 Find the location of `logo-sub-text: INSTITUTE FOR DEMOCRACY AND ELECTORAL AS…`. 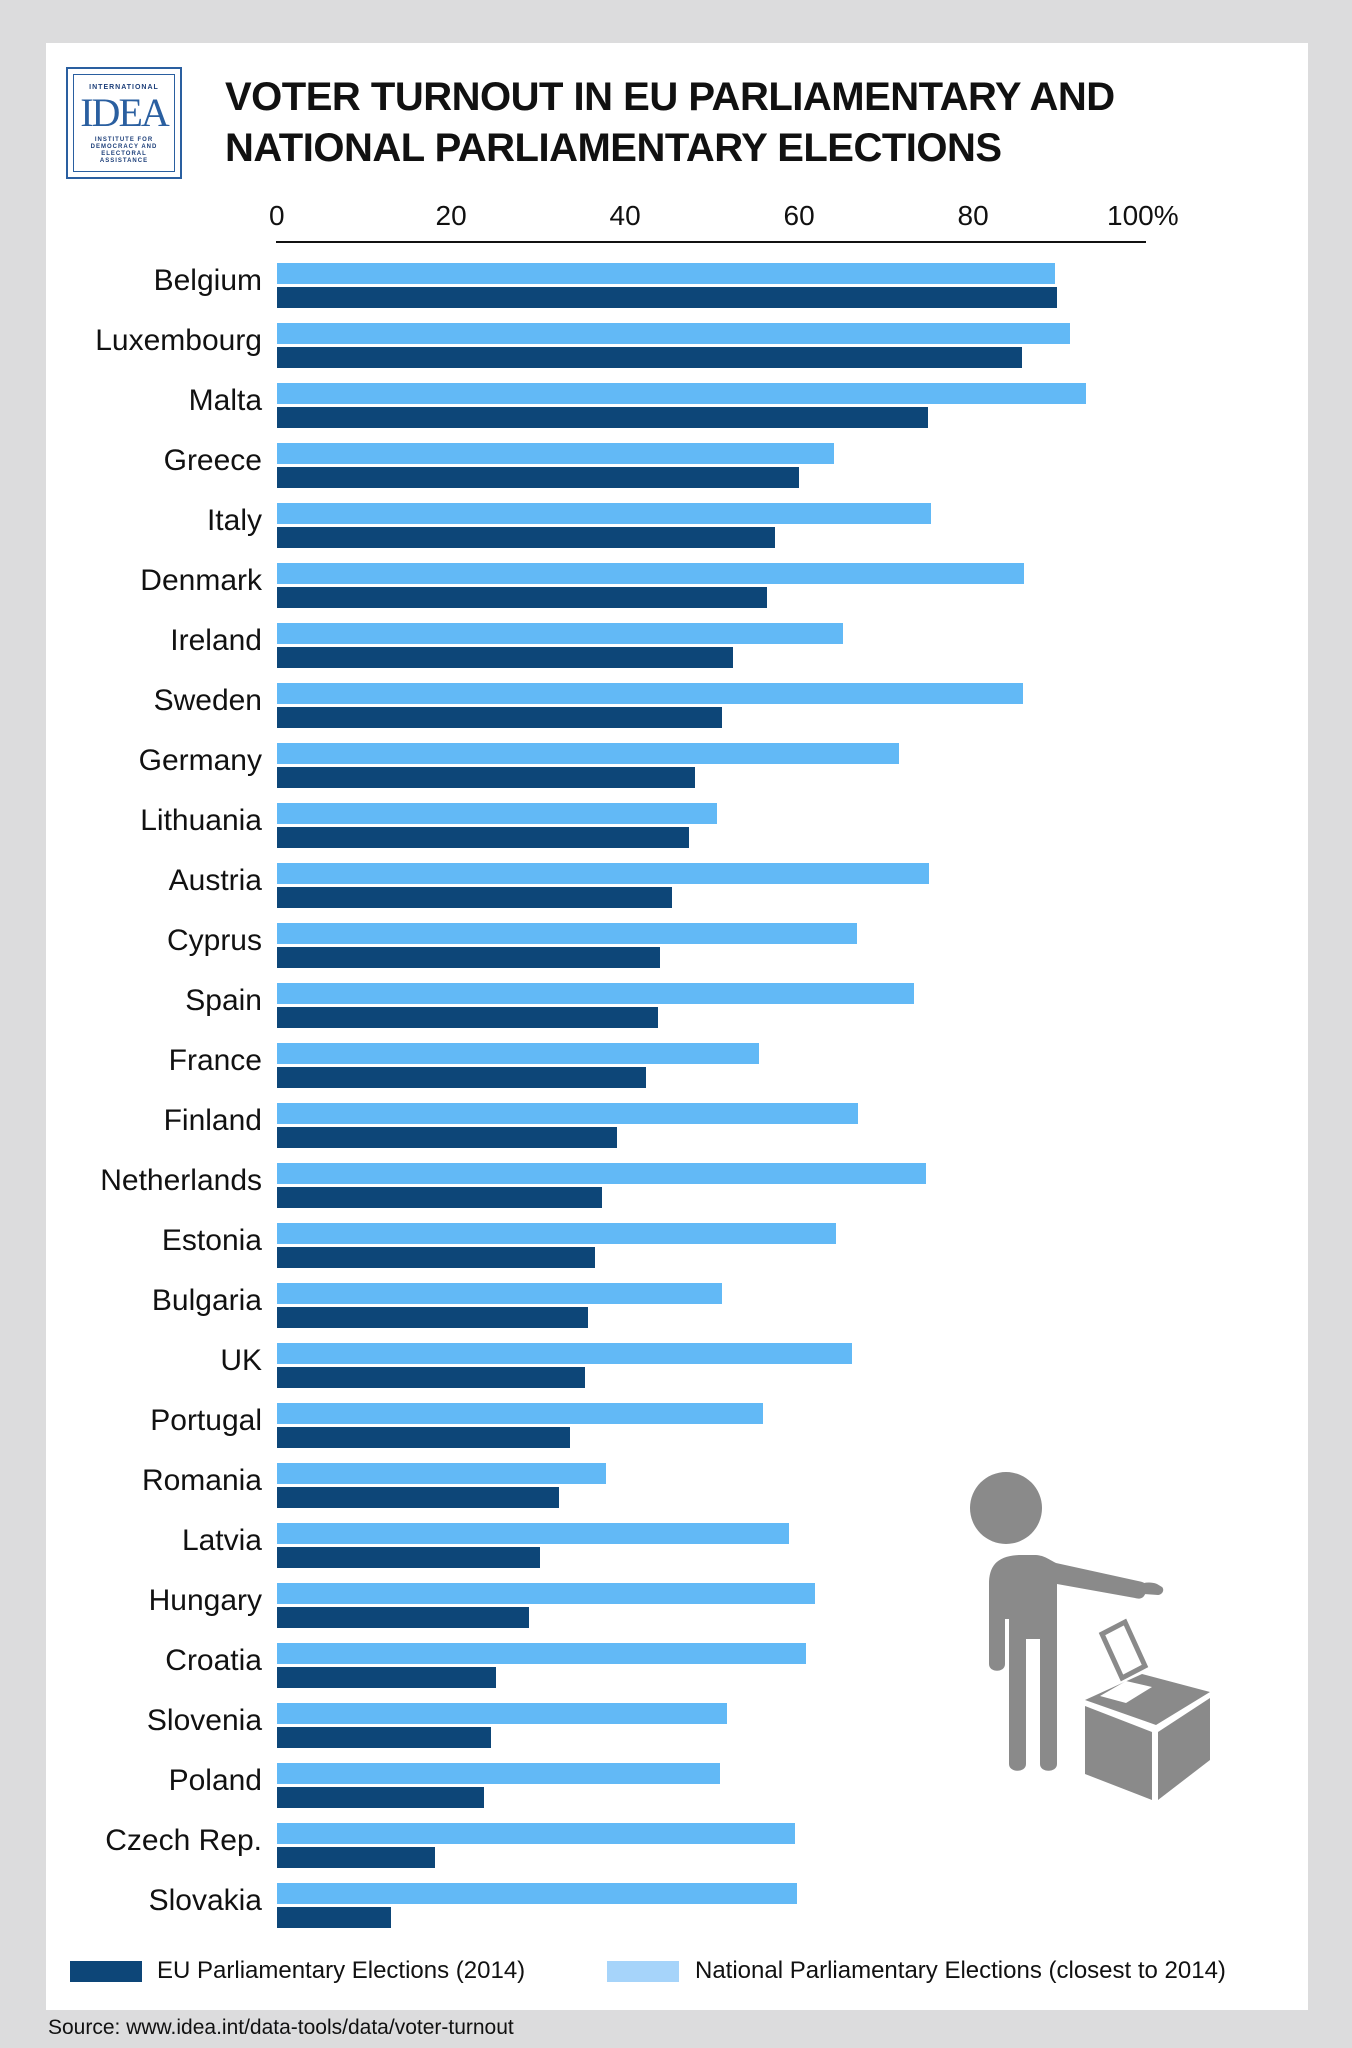

logo-sub-text: INSTITUTE FOR DEMOCRACY AND ELECTORAL AS… is located at coordinates (124, 151).